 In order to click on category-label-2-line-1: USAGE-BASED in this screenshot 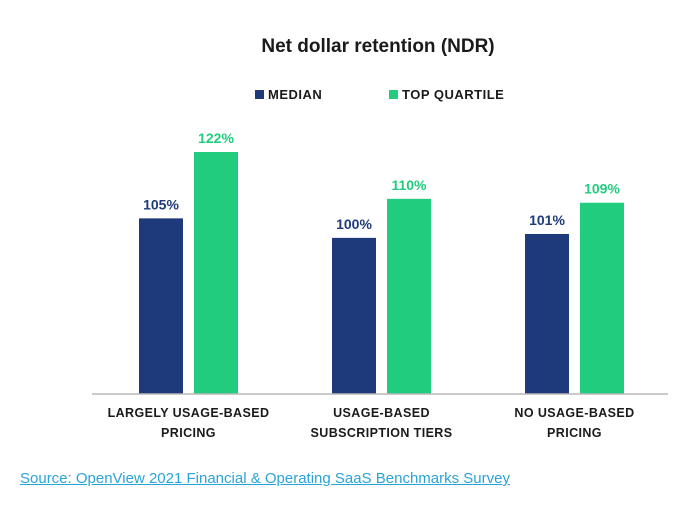, I will do `click(381, 413)`.